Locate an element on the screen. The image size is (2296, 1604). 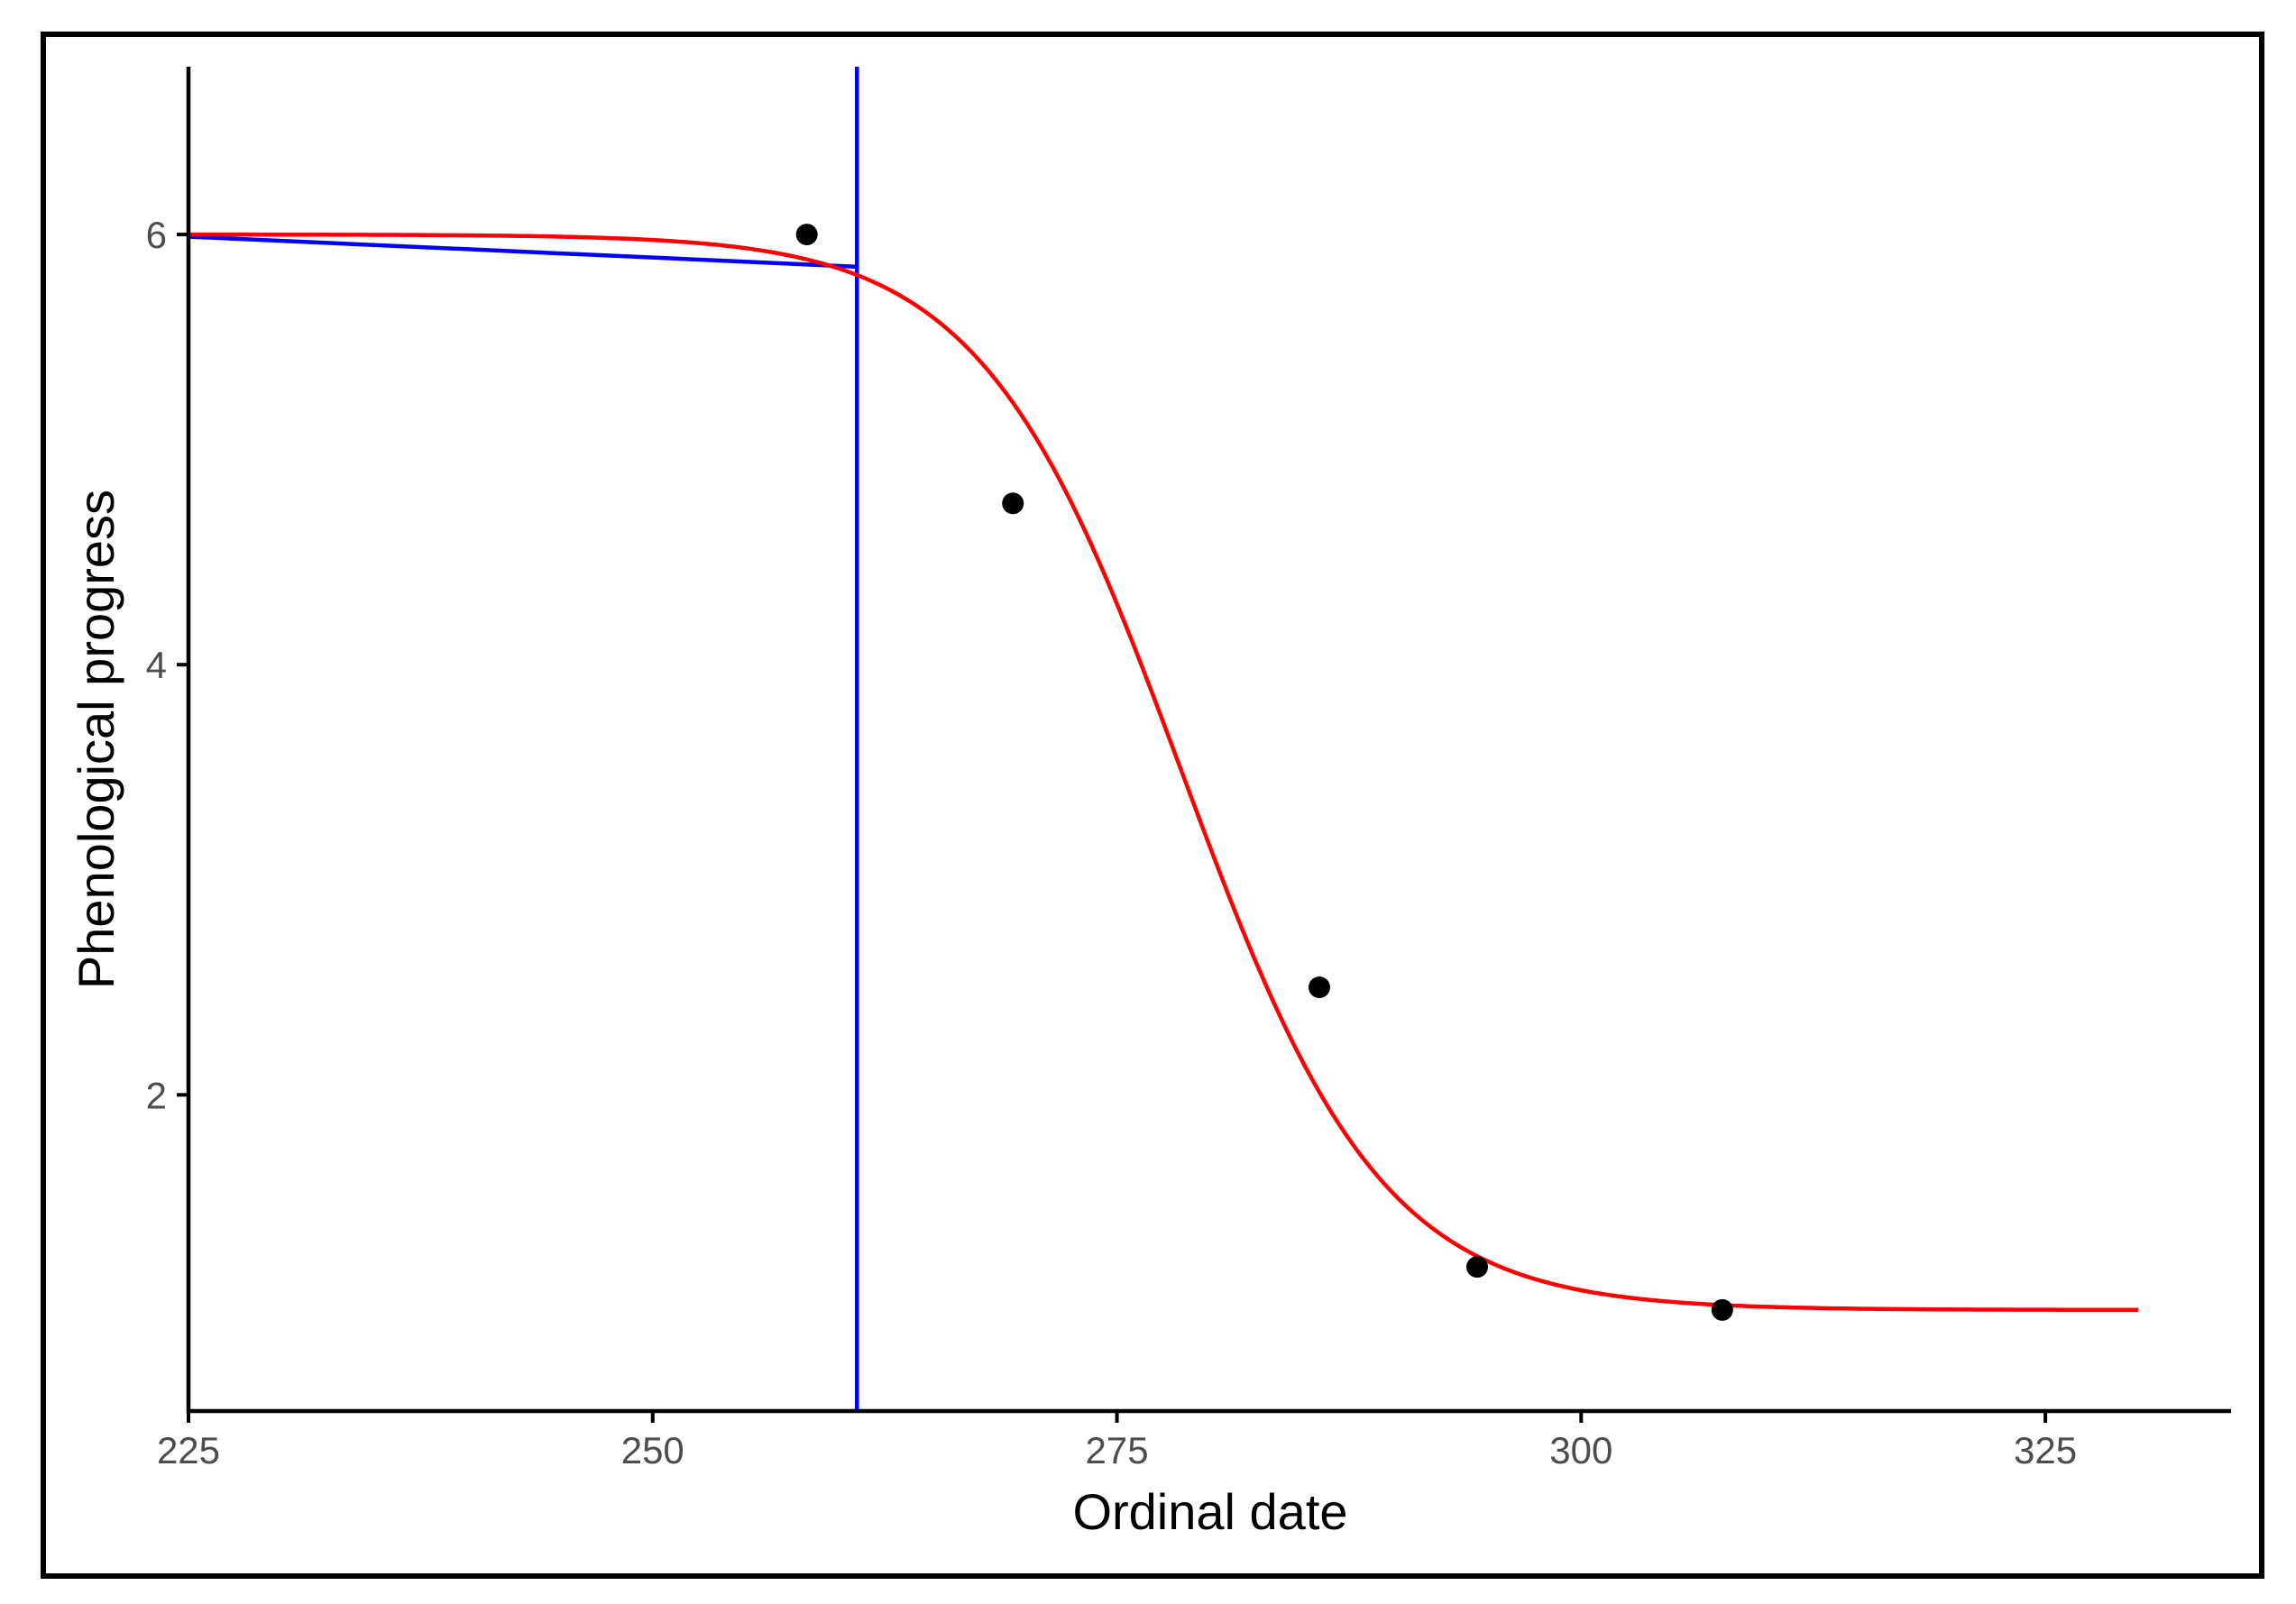
x-axis-title: Ordinal date is located at coordinates (1209, 1511).